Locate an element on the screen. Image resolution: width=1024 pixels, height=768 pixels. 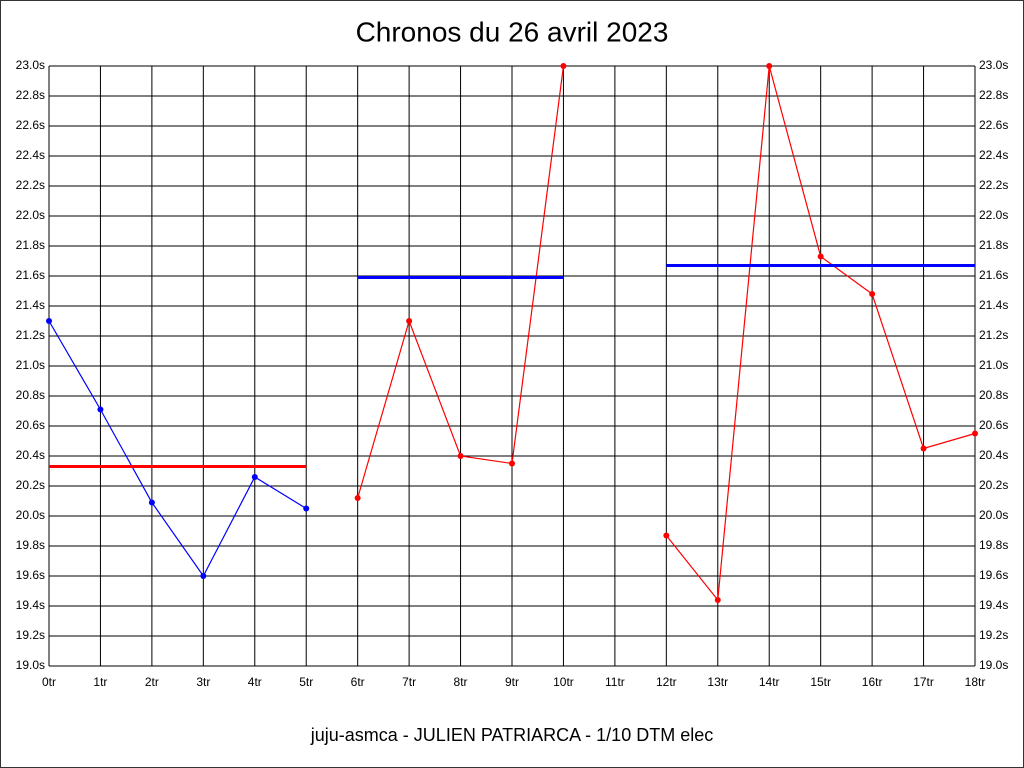
x-tick-label: 9tr is located at coordinates (512, 682).